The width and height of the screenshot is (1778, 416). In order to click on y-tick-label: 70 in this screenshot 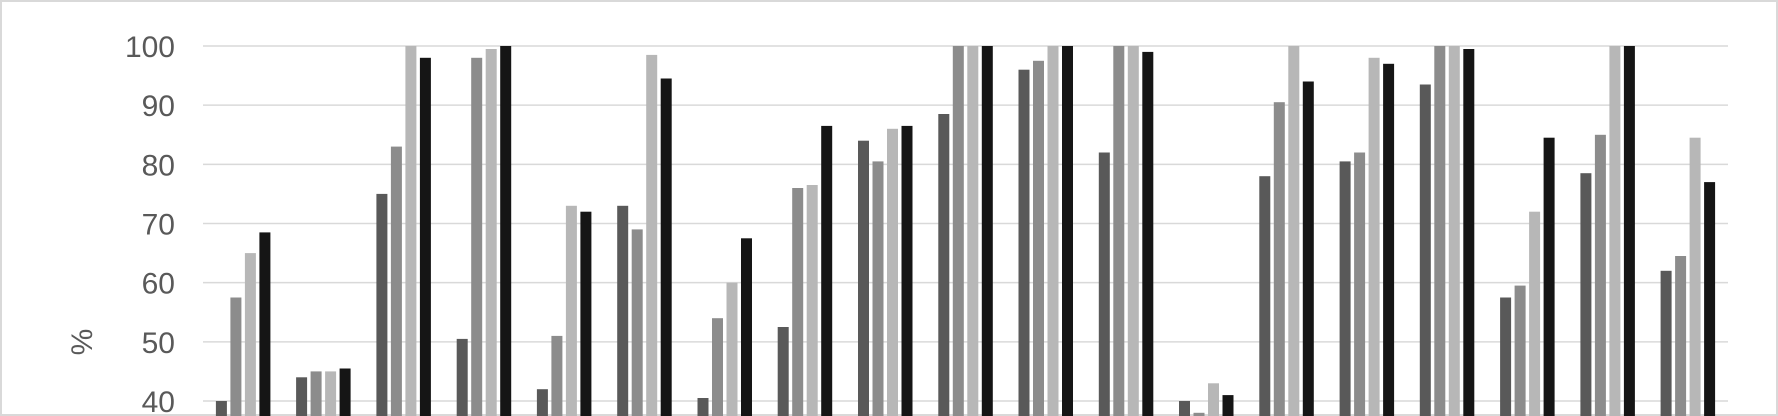, I will do `click(158, 225)`.